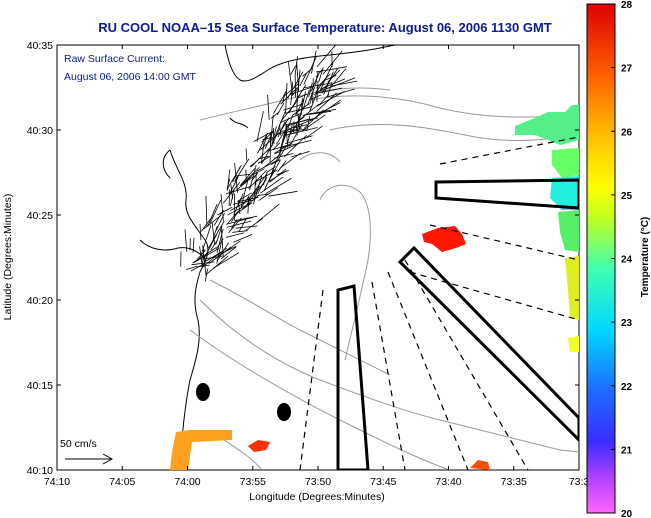 Image resolution: width=651 pixels, height=518 pixels. Describe the element at coordinates (316, 497) in the screenshot. I see `x-axis-label: Longitude (Degrees:Minutes)` at that location.